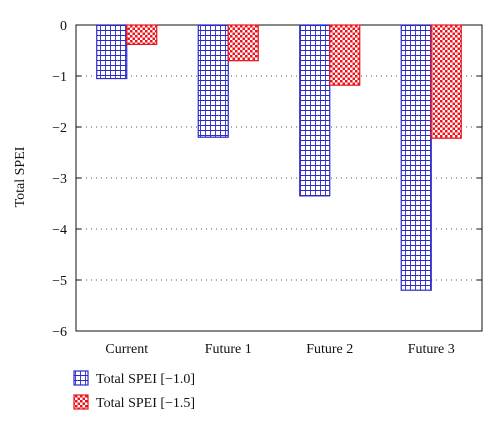  I want to click on legend-label: Total SPEI [−1.0], so click(145, 379).